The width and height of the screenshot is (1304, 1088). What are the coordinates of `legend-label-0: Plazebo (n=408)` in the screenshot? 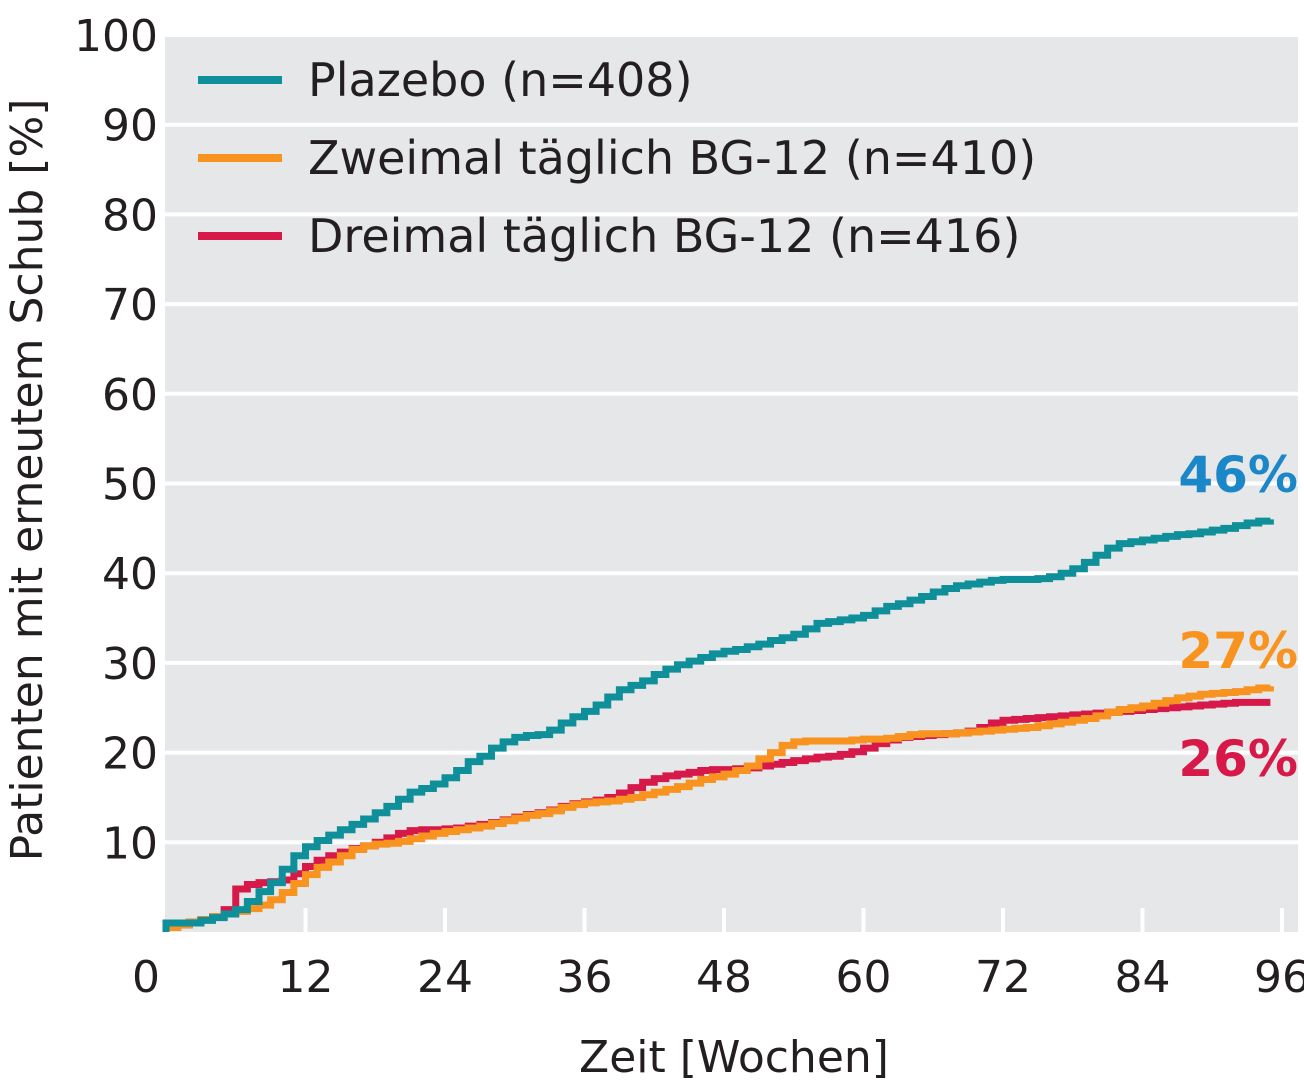 It's located at (500, 80).